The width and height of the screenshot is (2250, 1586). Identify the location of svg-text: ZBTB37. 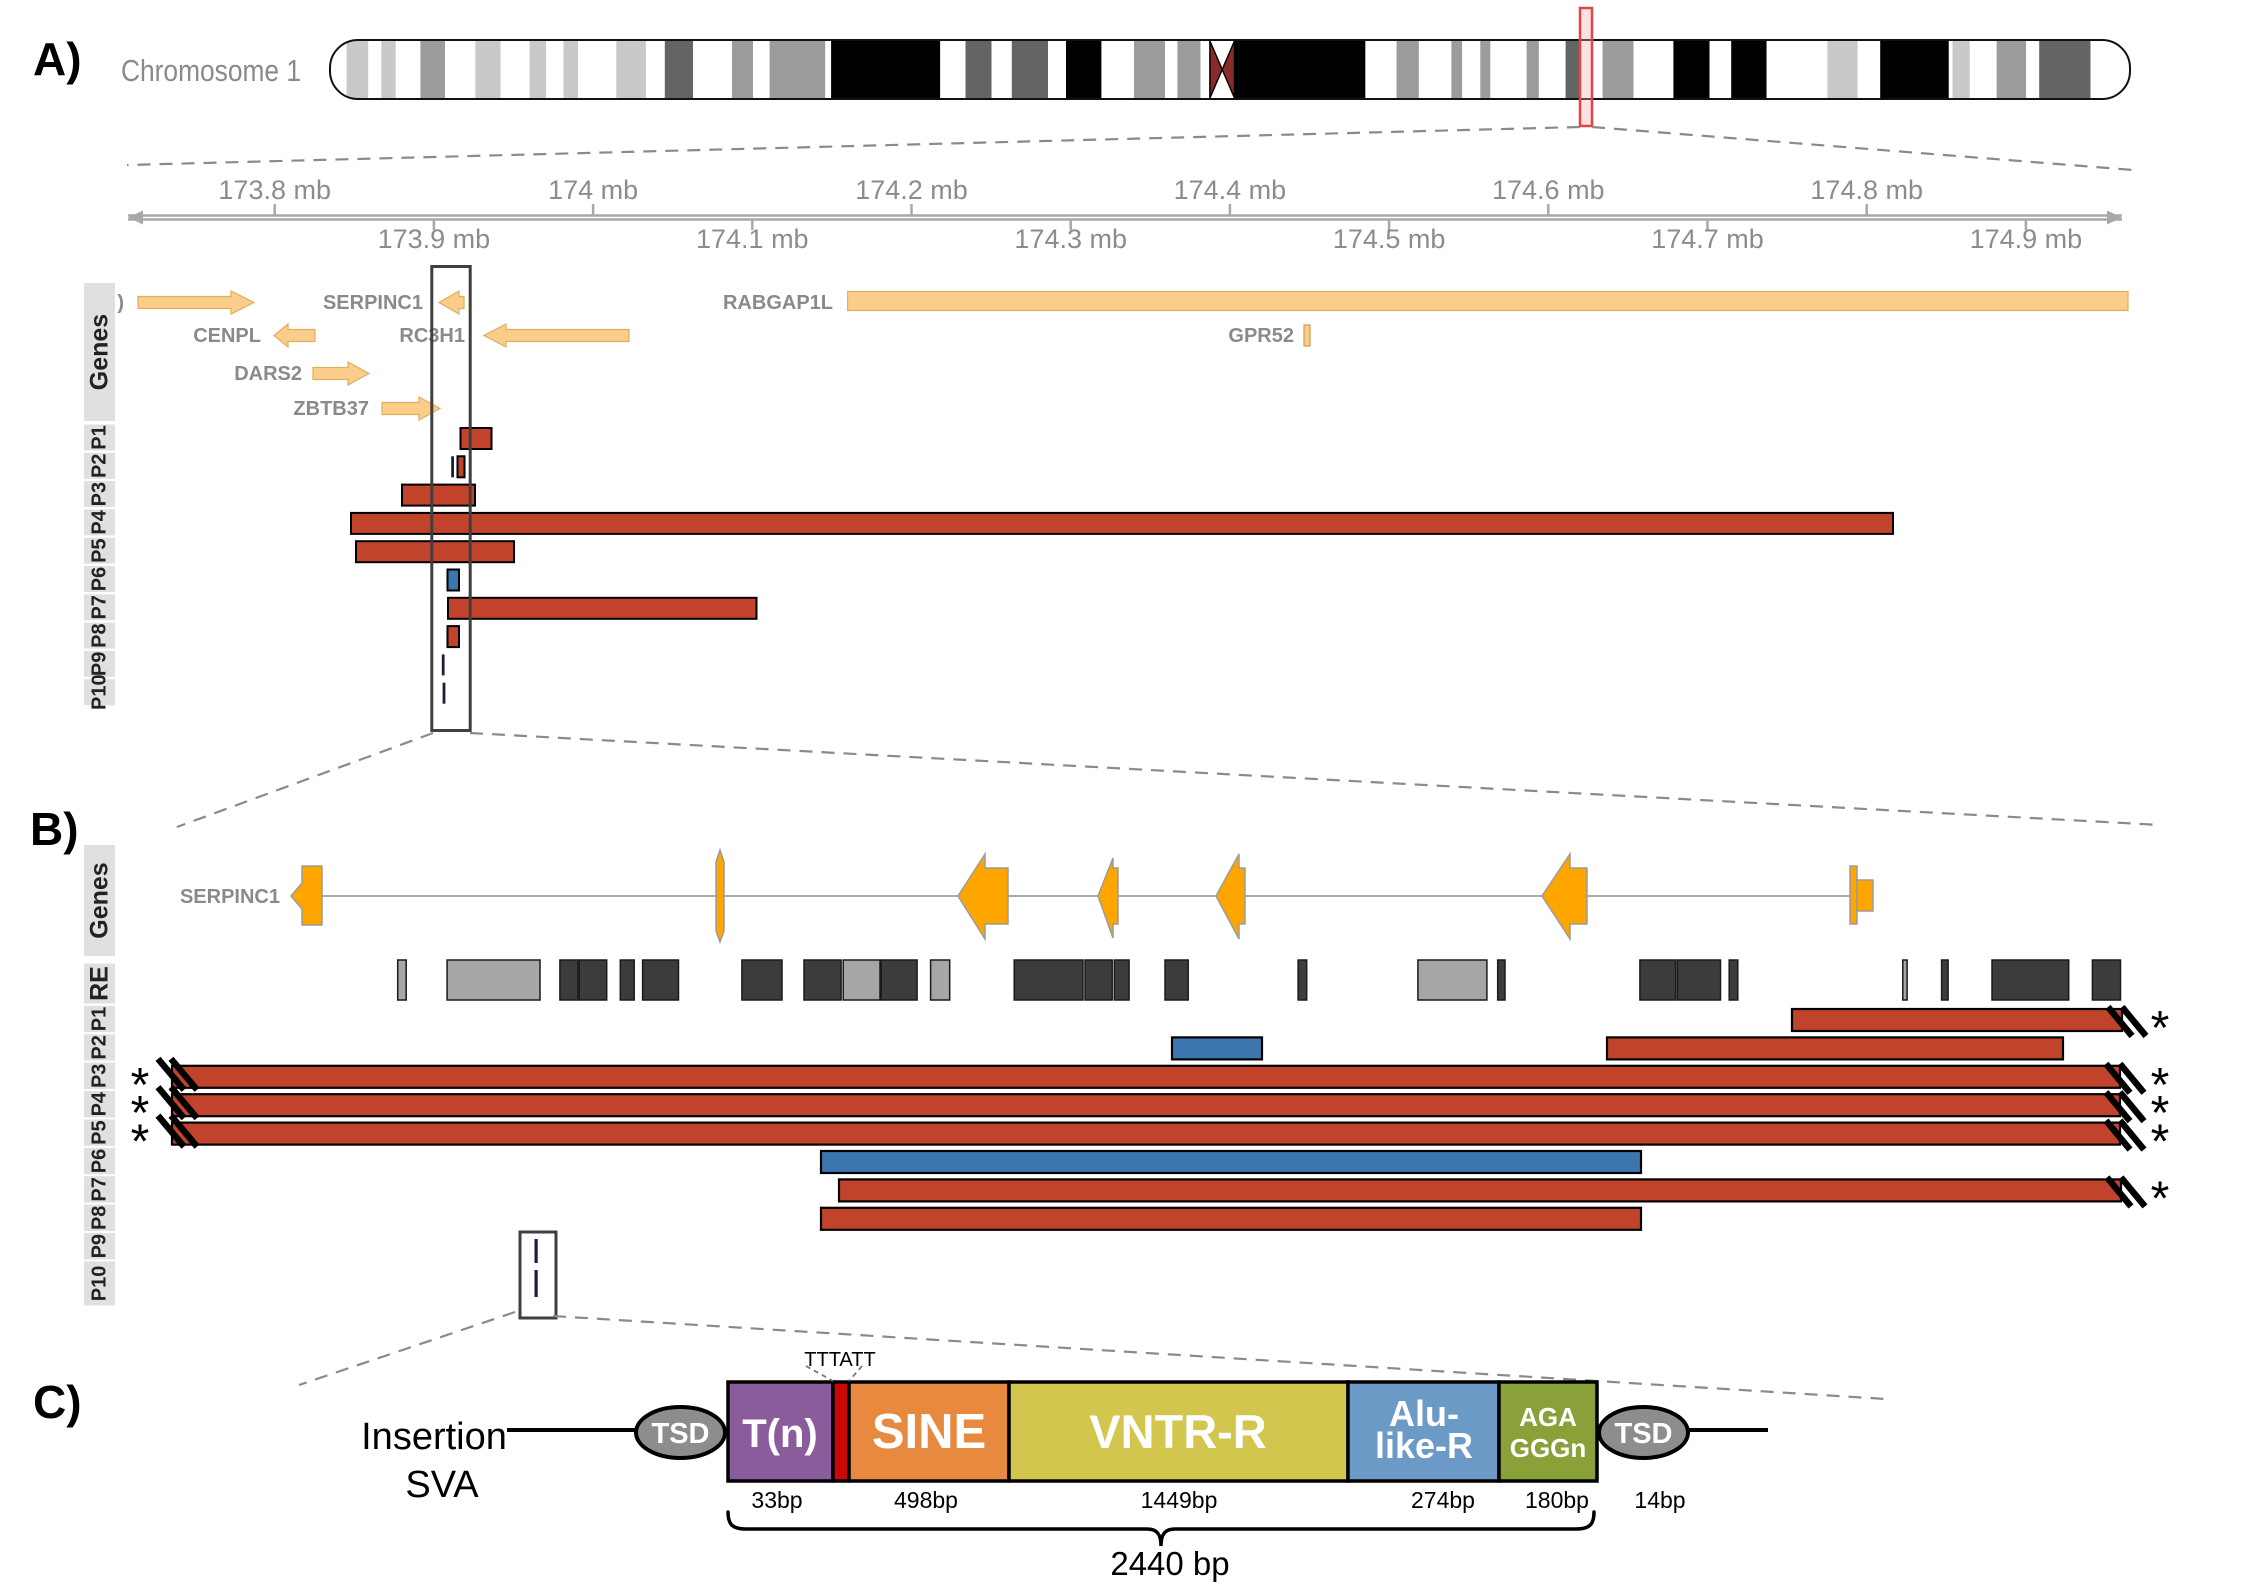
(331, 409).